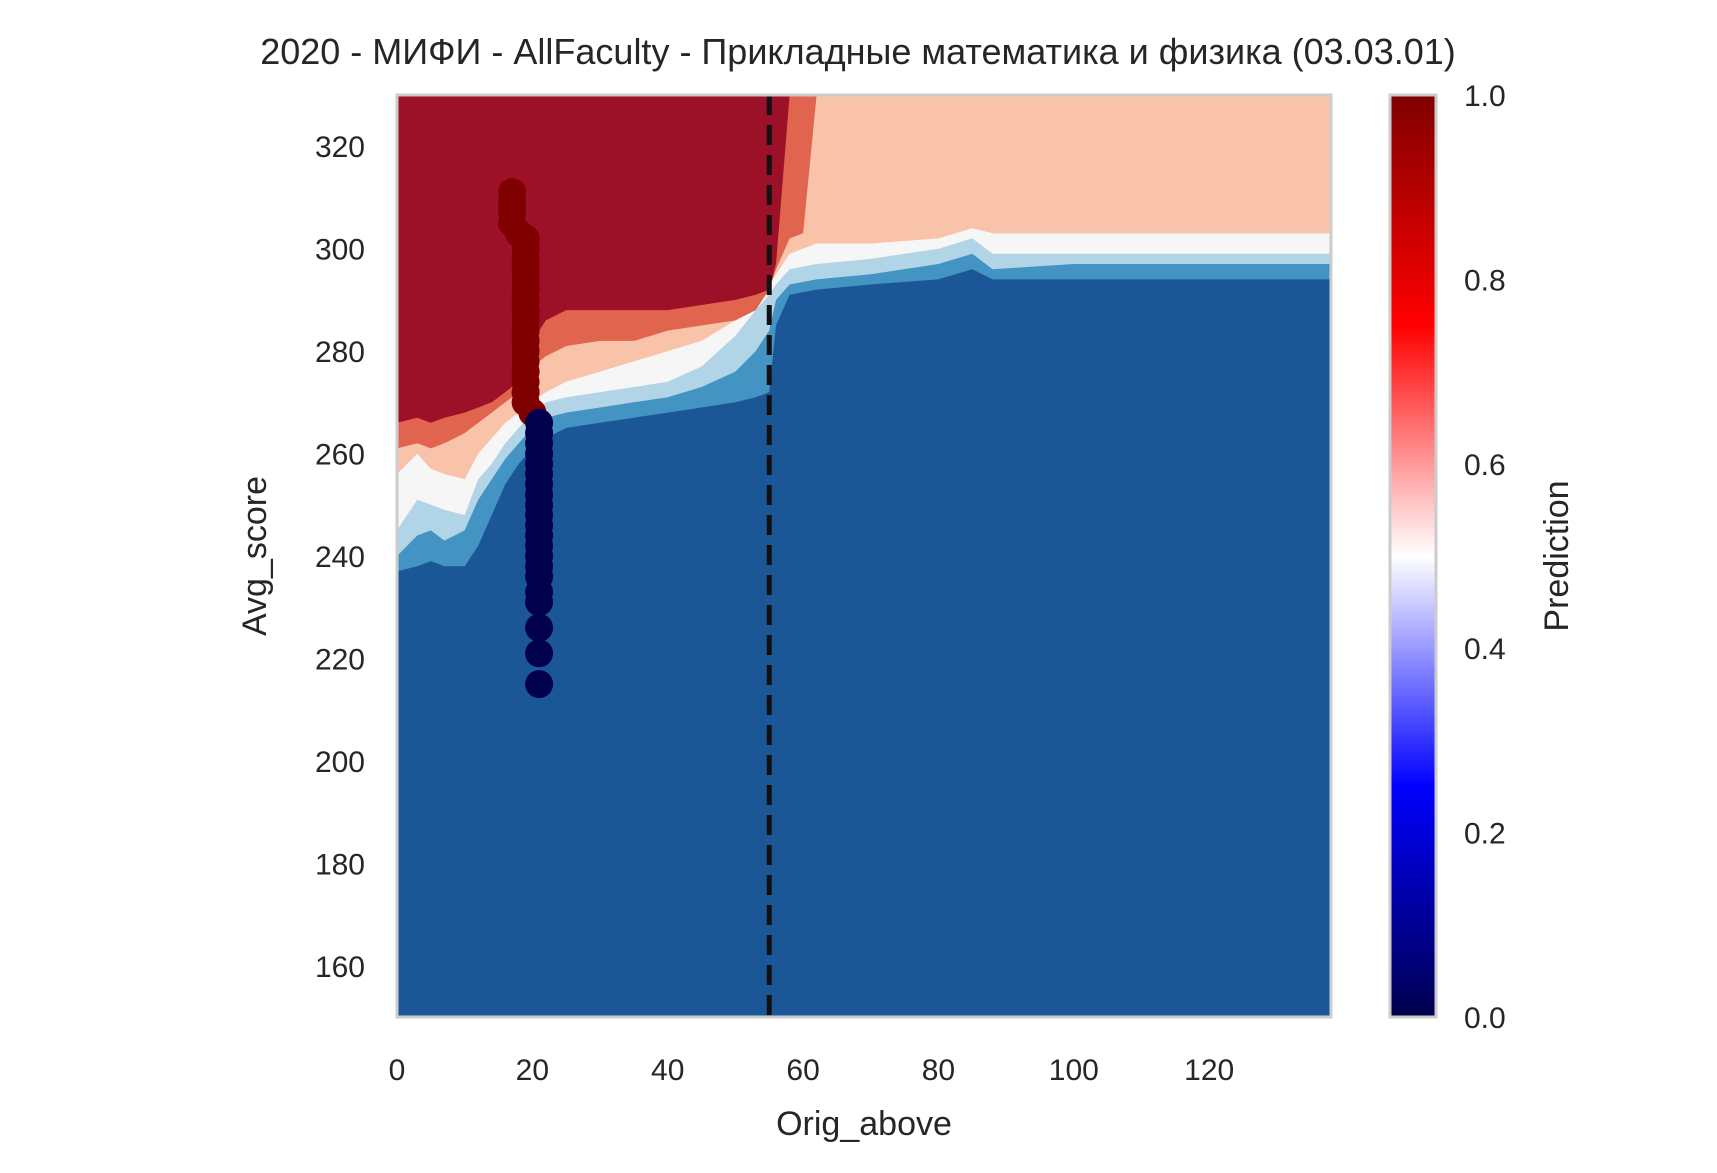 The height and width of the screenshot is (1173, 1717). Describe the element at coordinates (340, 967) in the screenshot. I see `y-tick-label: 160` at that location.